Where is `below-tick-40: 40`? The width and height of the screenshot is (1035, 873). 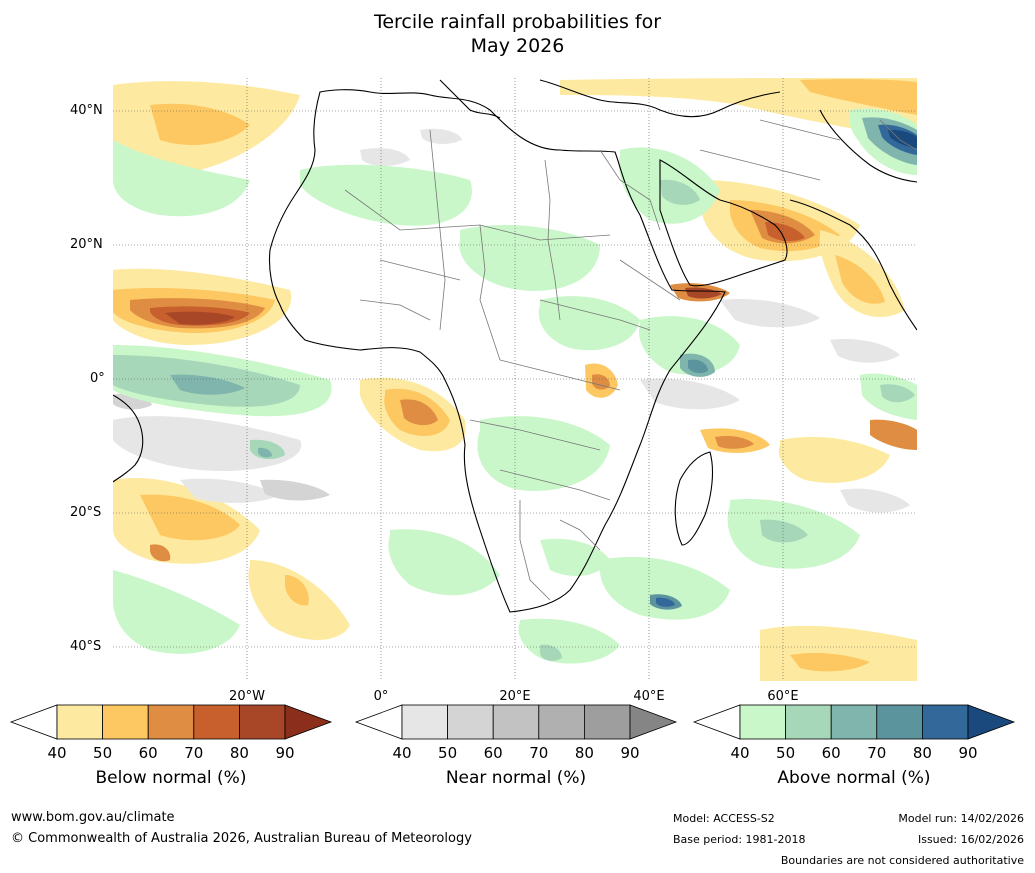 below-tick-40: 40 is located at coordinates (57, 753).